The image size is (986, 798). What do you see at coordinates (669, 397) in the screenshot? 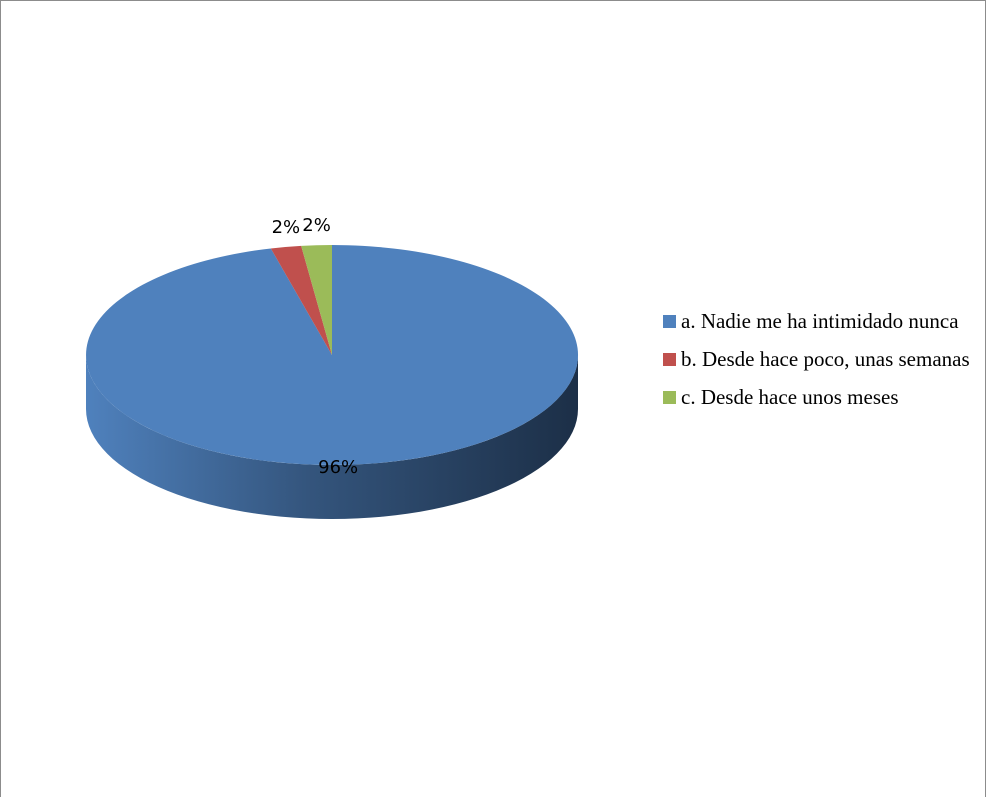
I see `legend-swatch-c` at bounding box center [669, 397].